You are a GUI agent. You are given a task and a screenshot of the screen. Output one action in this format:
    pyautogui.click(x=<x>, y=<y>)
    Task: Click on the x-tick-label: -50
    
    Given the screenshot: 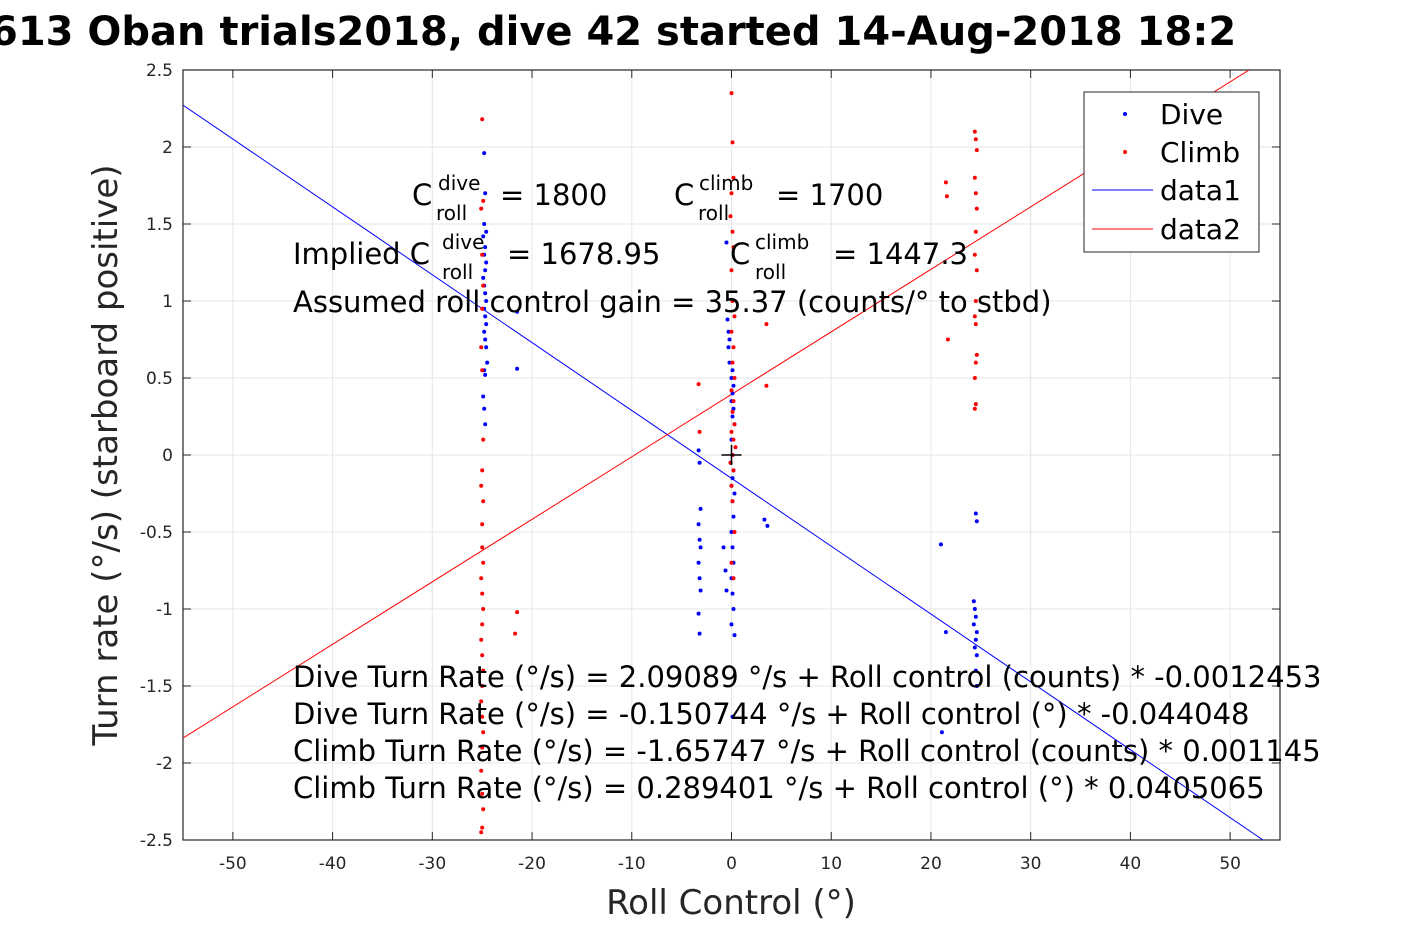 What is the action you would take?
    pyautogui.click(x=233, y=864)
    